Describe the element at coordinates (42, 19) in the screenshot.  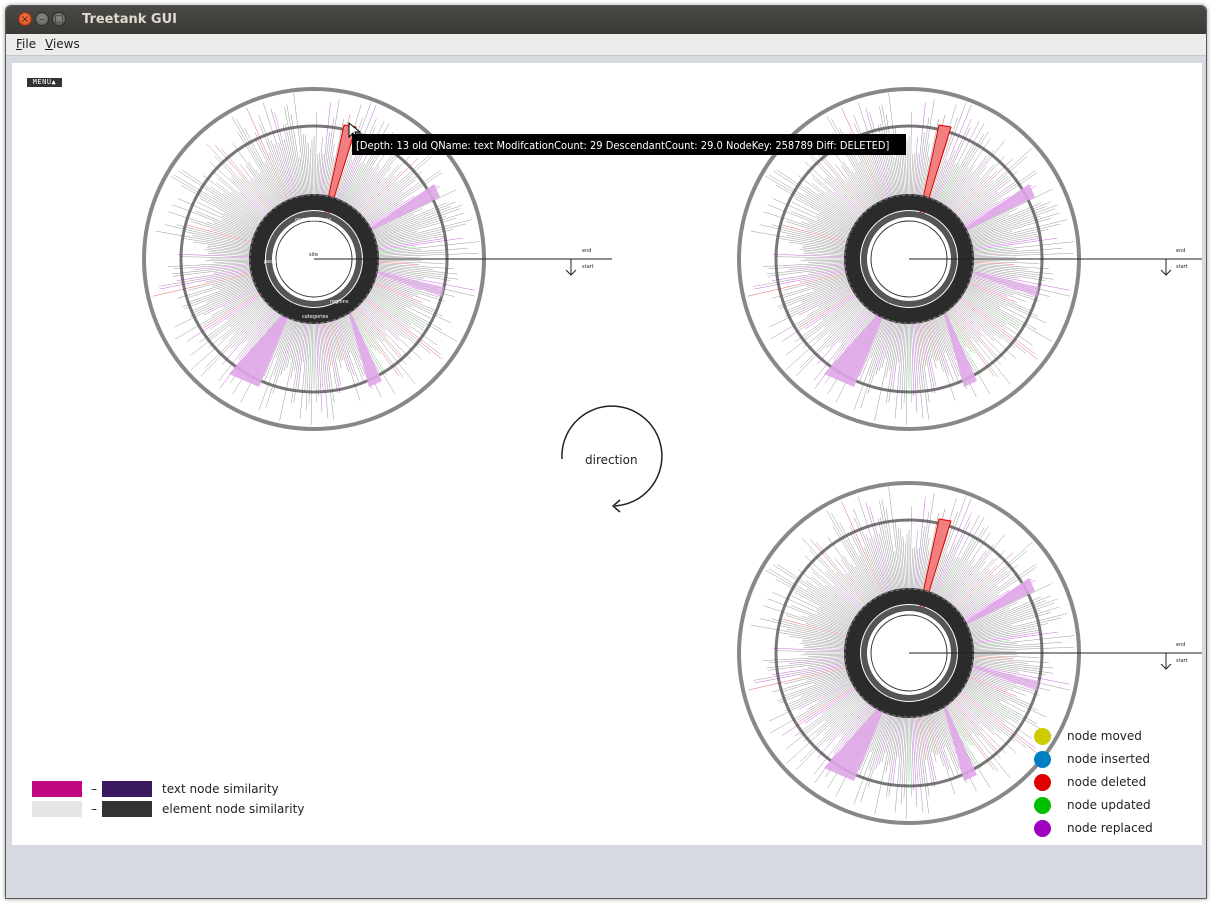
I see `minimize-button: –` at that location.